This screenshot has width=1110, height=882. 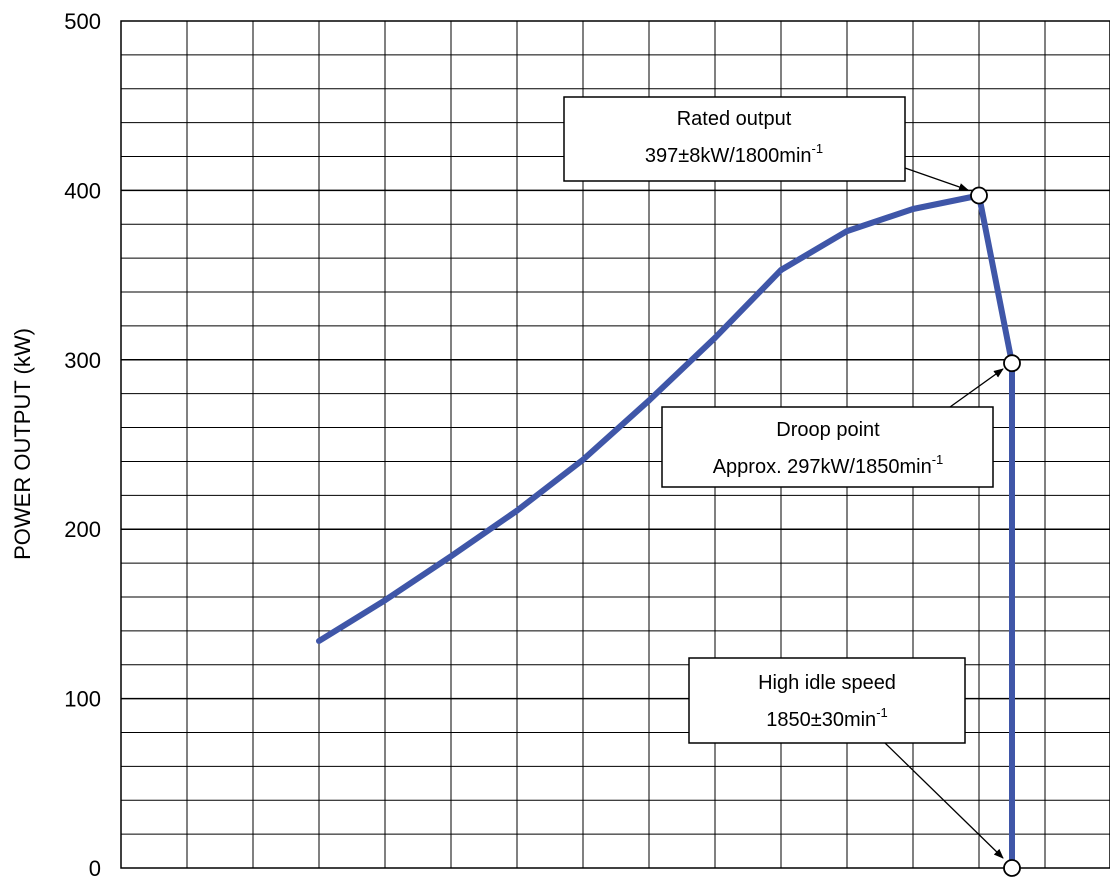 I want to click on high-idle-title: High idle speed, so click(x=827, y=683).